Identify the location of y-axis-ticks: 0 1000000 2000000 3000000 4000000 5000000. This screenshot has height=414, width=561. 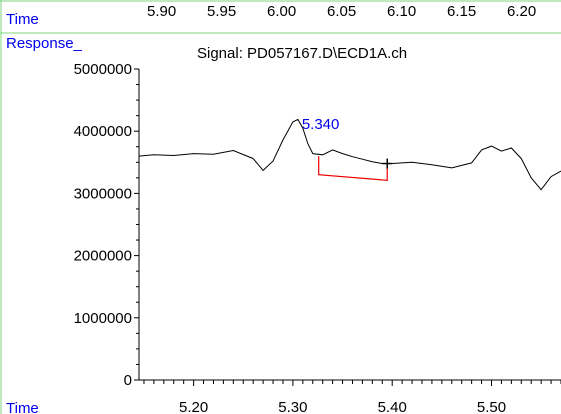
(106, 225).